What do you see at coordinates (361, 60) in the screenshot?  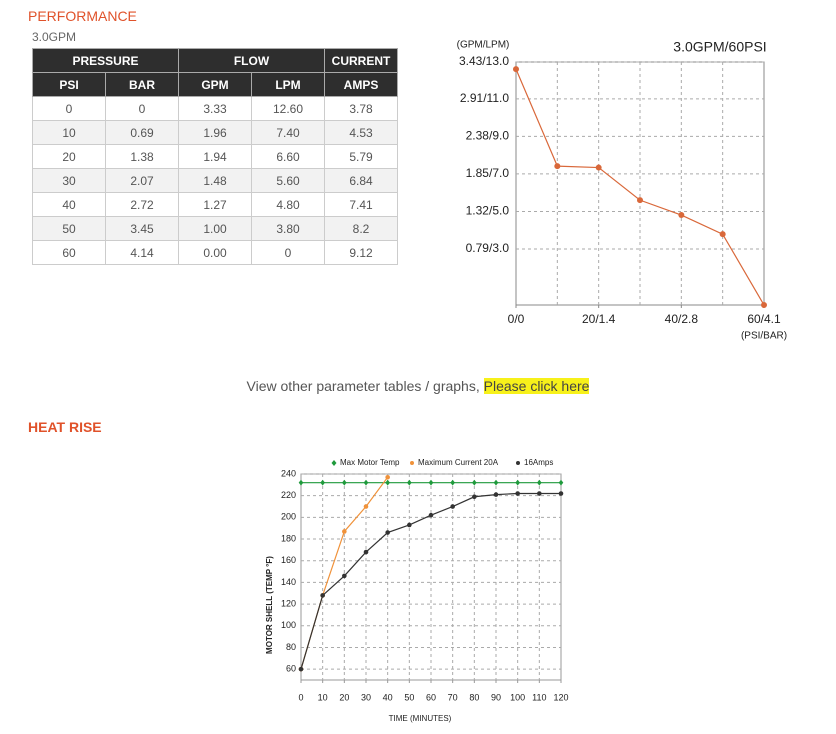 I see `group-header: CURRENT` at bounding box center [361, 60].